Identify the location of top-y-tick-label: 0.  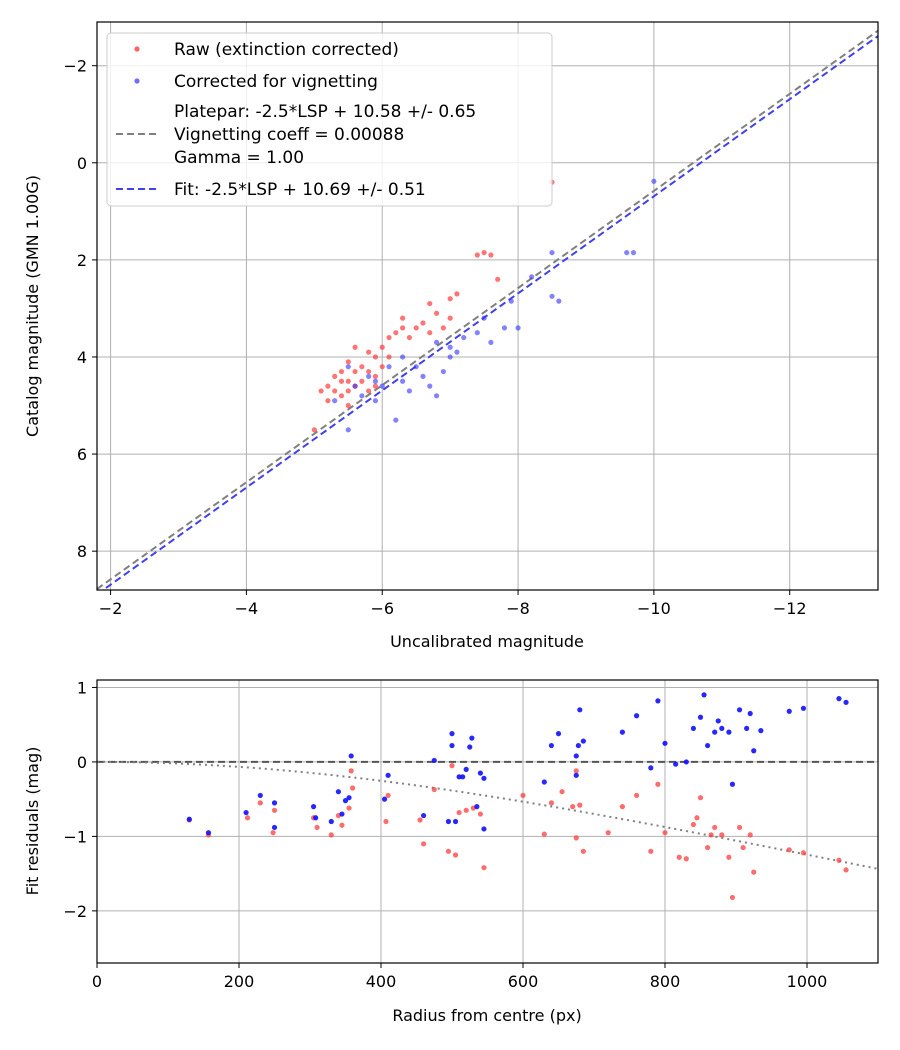
(82, 163).